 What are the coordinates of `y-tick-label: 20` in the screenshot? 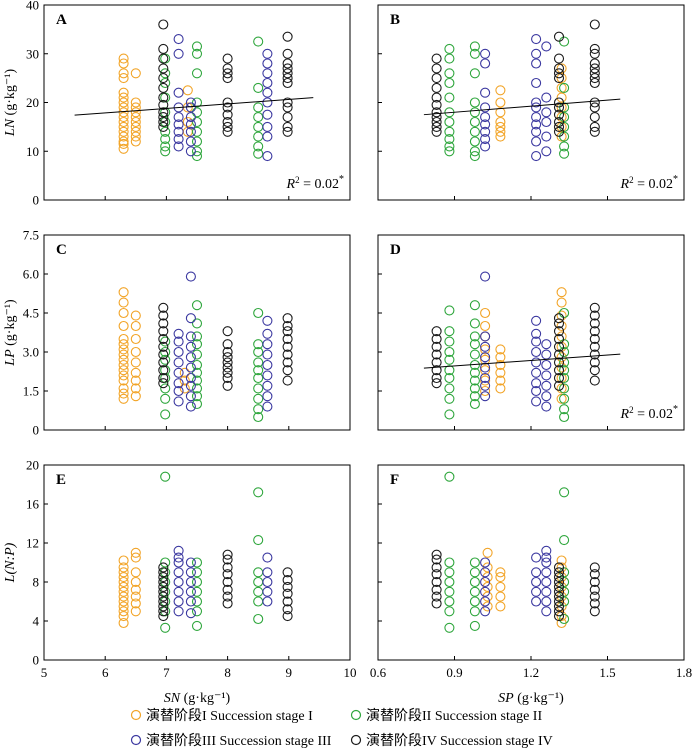 It's located at (32, 465).